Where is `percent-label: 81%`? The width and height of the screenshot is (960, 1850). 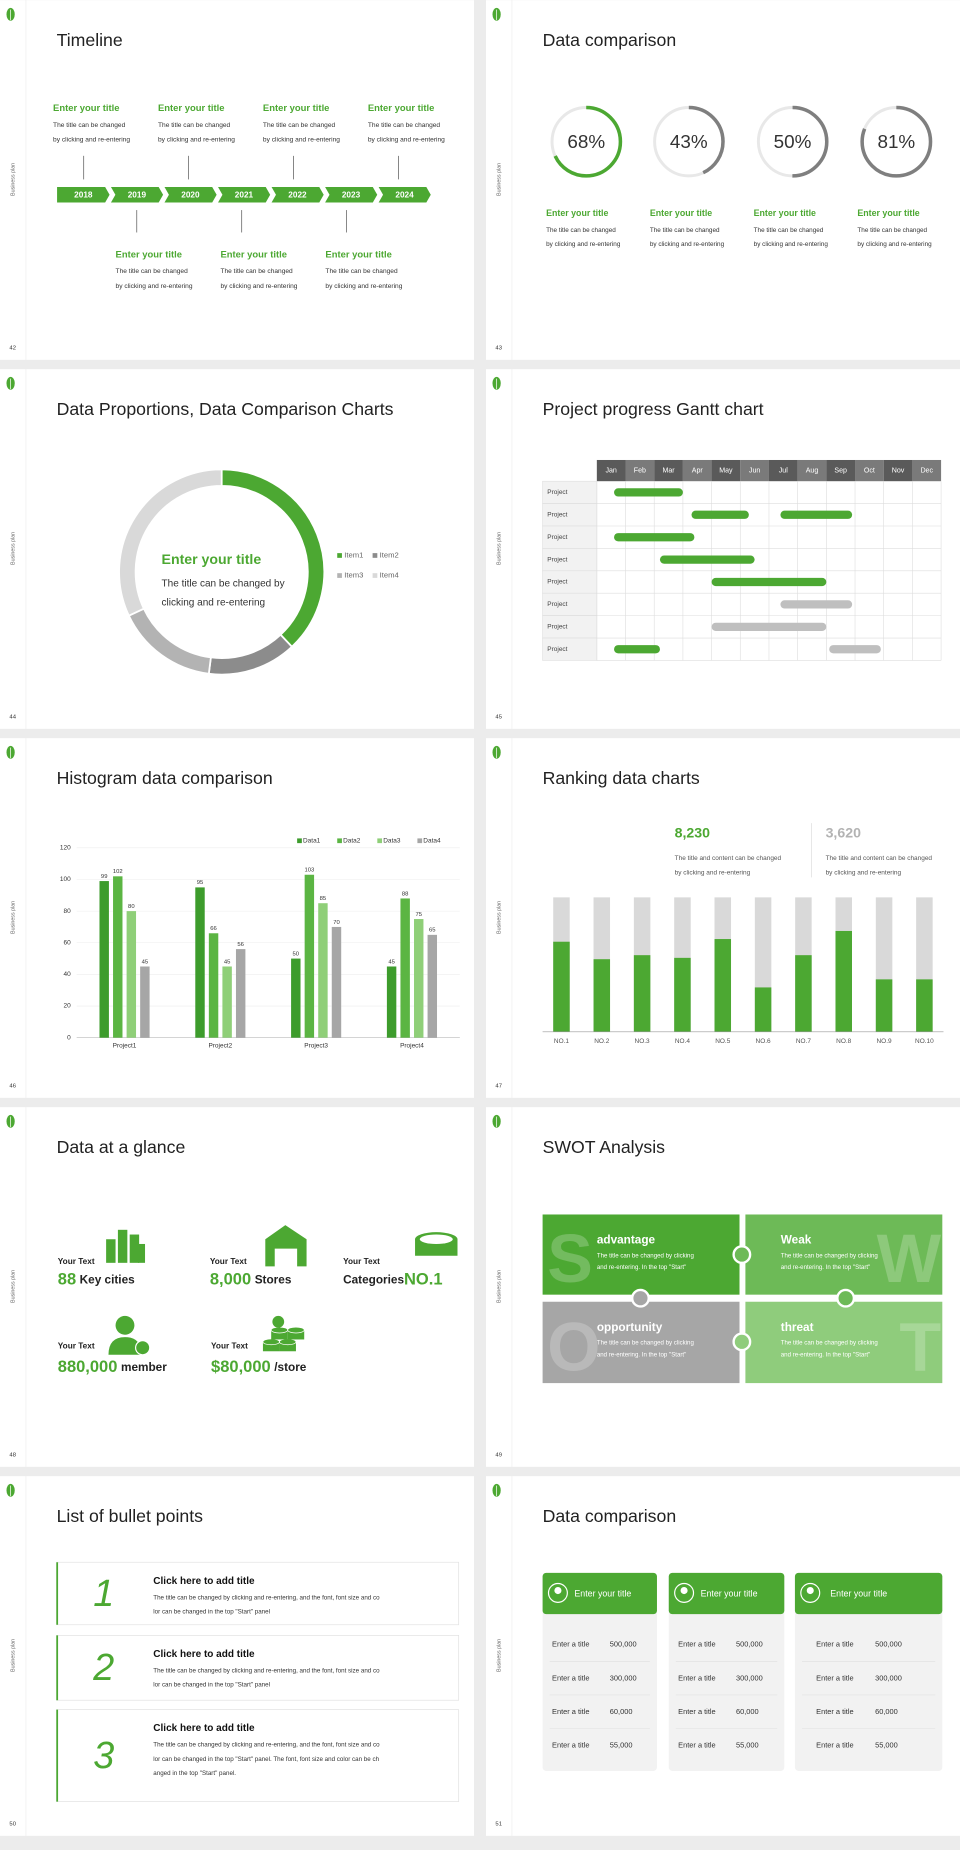 percent-label: 81% is located at coordinates (896, 141).